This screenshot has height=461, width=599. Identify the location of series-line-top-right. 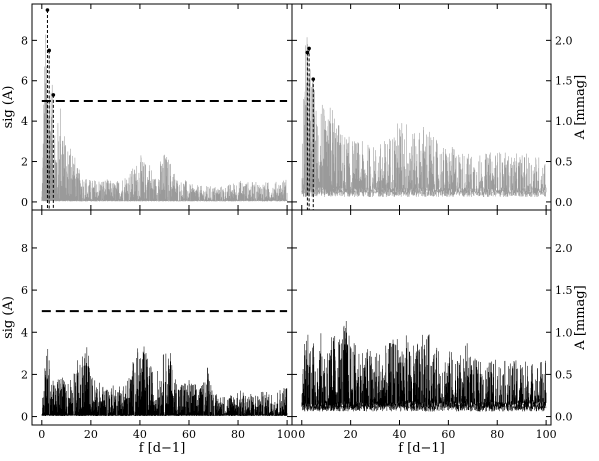
(424, 117).